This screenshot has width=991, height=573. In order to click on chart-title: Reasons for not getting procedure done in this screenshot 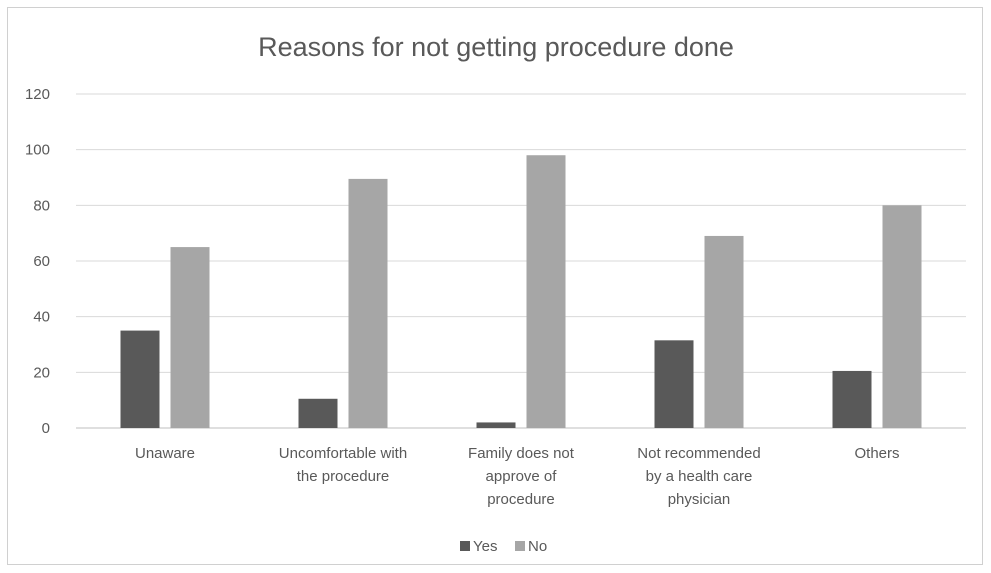, I will do `click(496, 47)`.